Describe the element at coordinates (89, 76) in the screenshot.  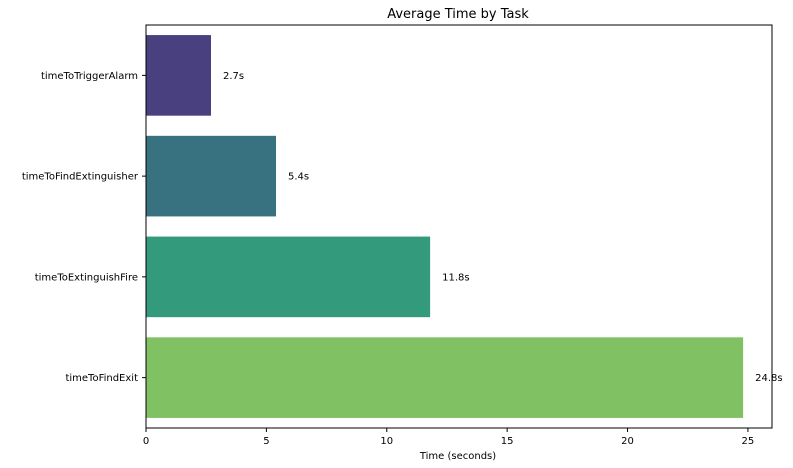
I see `y-tick-label-timeToTriggerAlarm: timeToTriggerAlarm` at that location.